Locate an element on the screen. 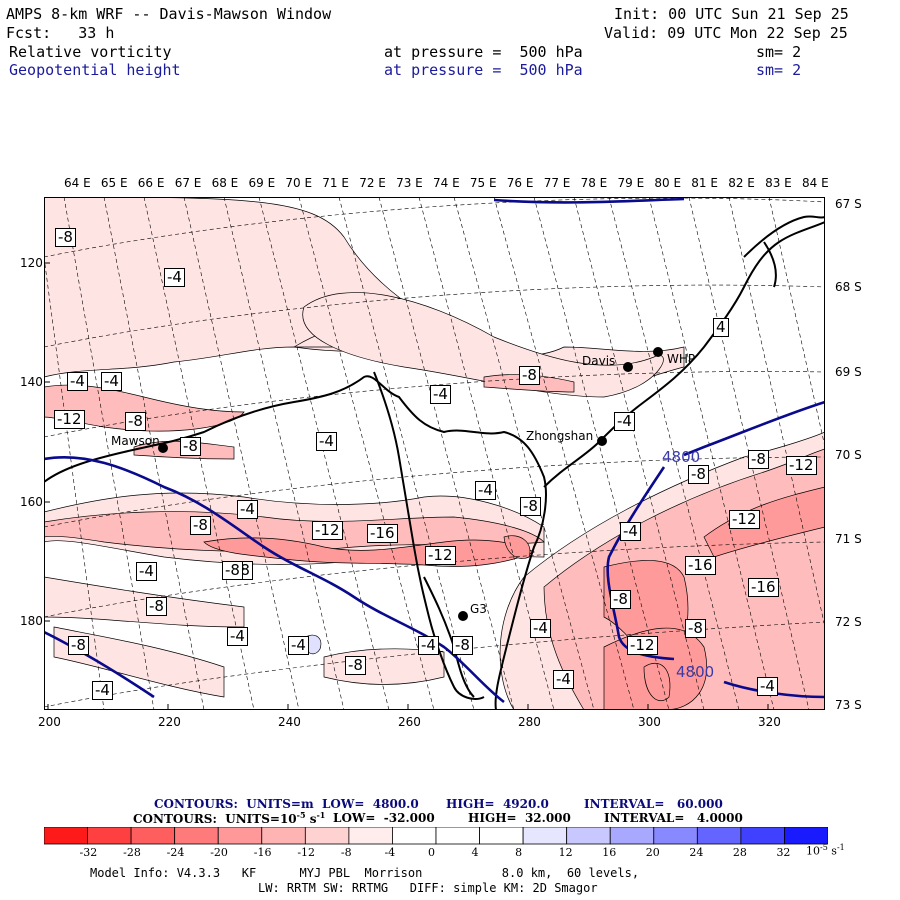  latitude-label: 72 S is located at coordinates (848, 622).